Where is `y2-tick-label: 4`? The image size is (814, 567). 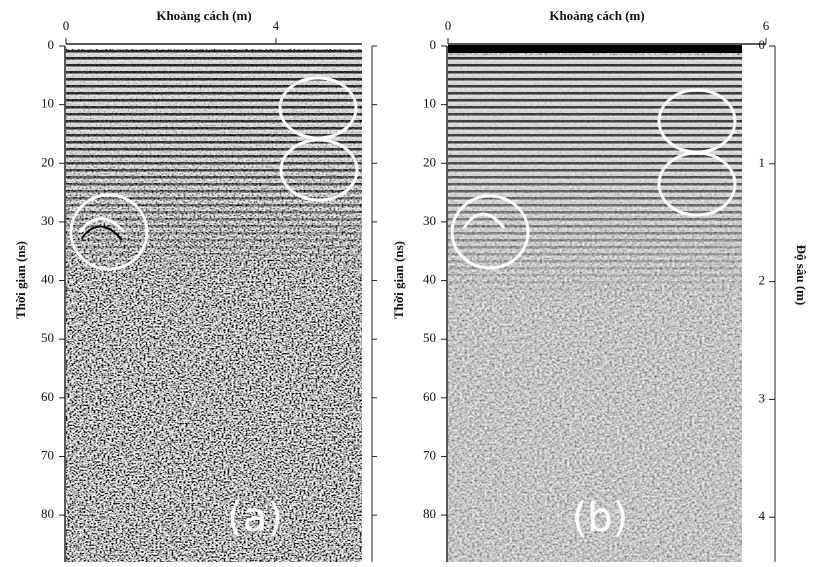
y2-tick-label: 4 is located at coordinates (762, 515).